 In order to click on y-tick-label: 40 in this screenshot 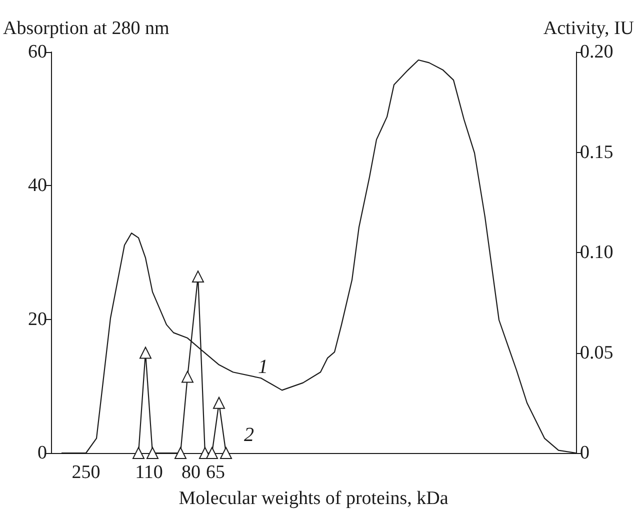, I will do `click(37, 185)`.